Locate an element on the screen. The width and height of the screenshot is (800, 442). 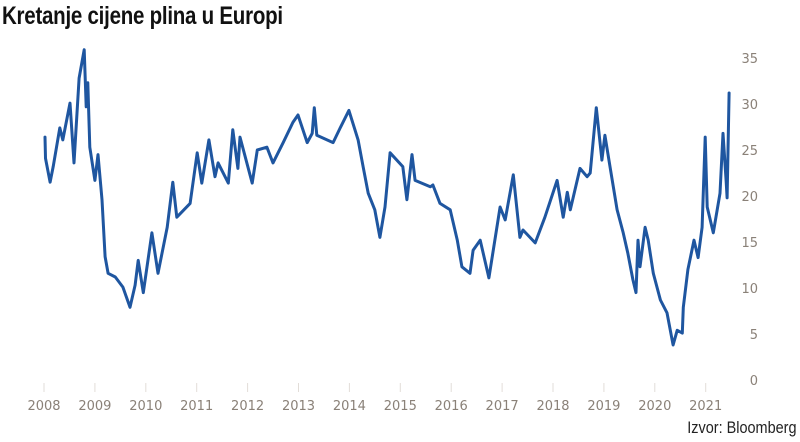
y-tick-label: 35 is located at coordinates (749, 59).